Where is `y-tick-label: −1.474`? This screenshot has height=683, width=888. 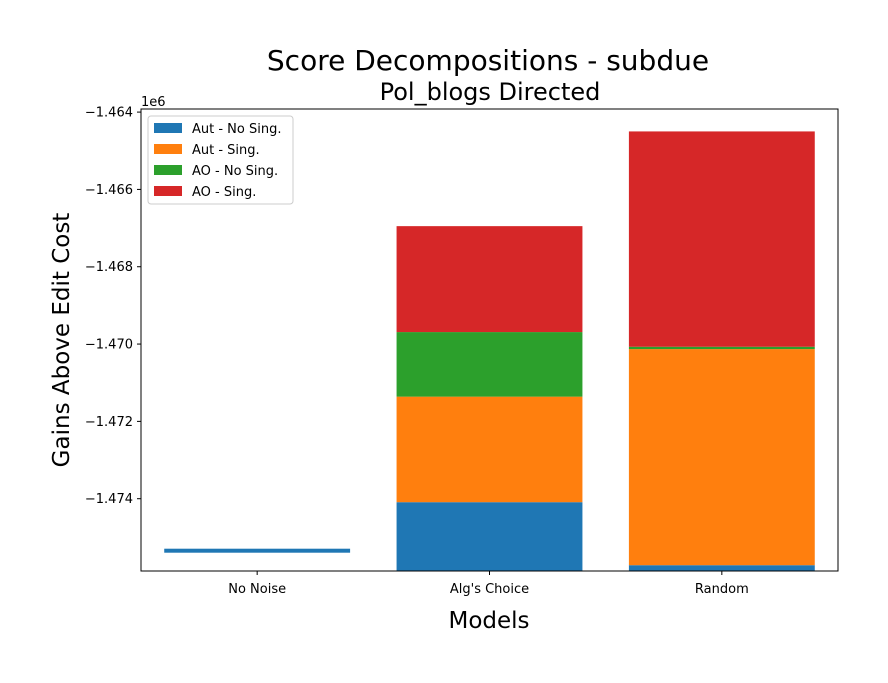
y-tick-label: −1.474 is located at coordinates (109, 499).